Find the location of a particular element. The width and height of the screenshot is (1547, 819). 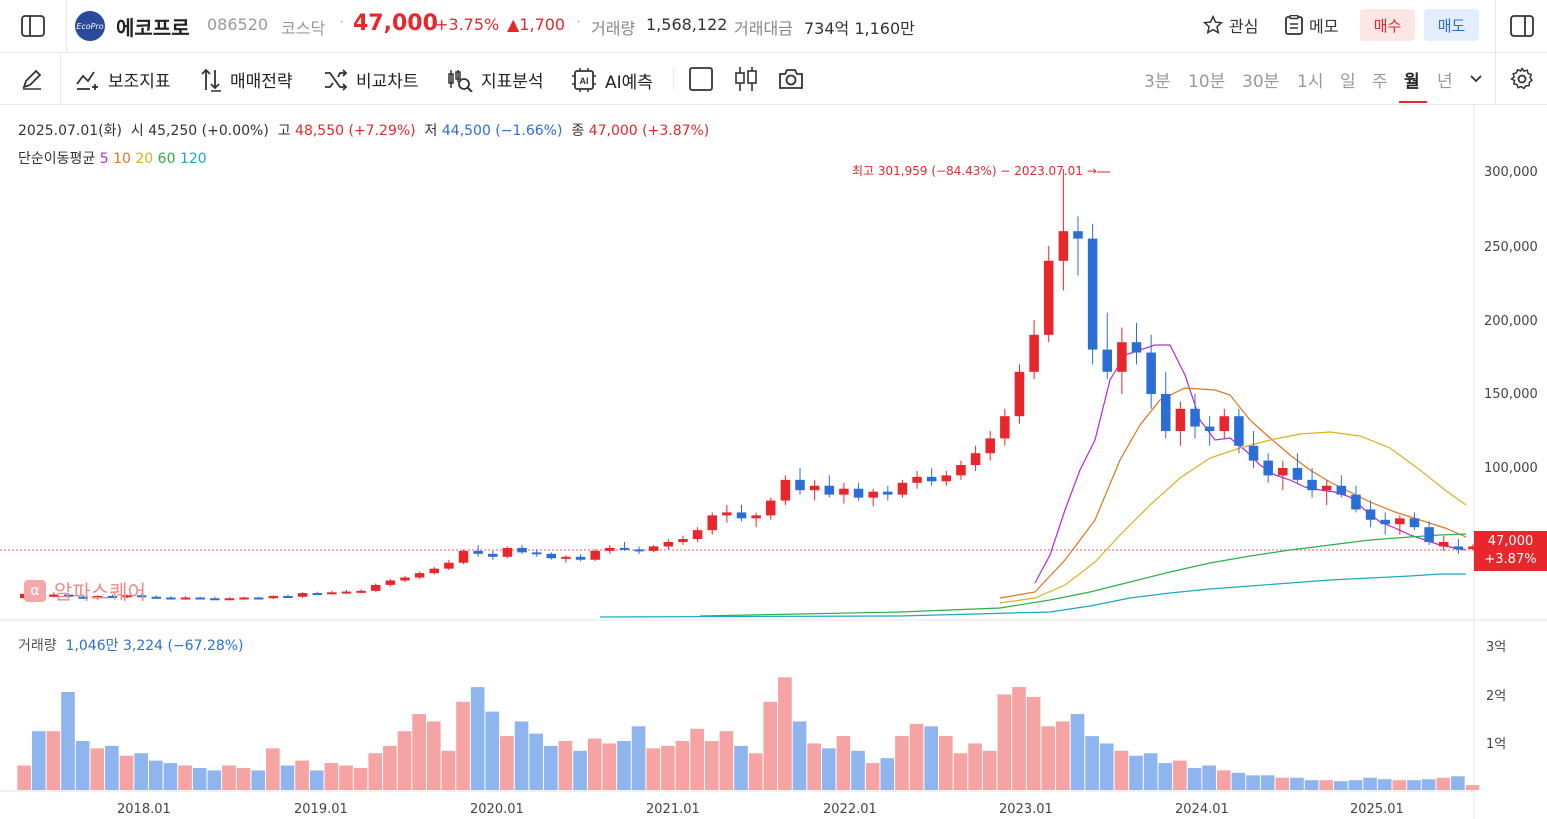

period-30min: 30분 is located at coordinates (1261, 82).